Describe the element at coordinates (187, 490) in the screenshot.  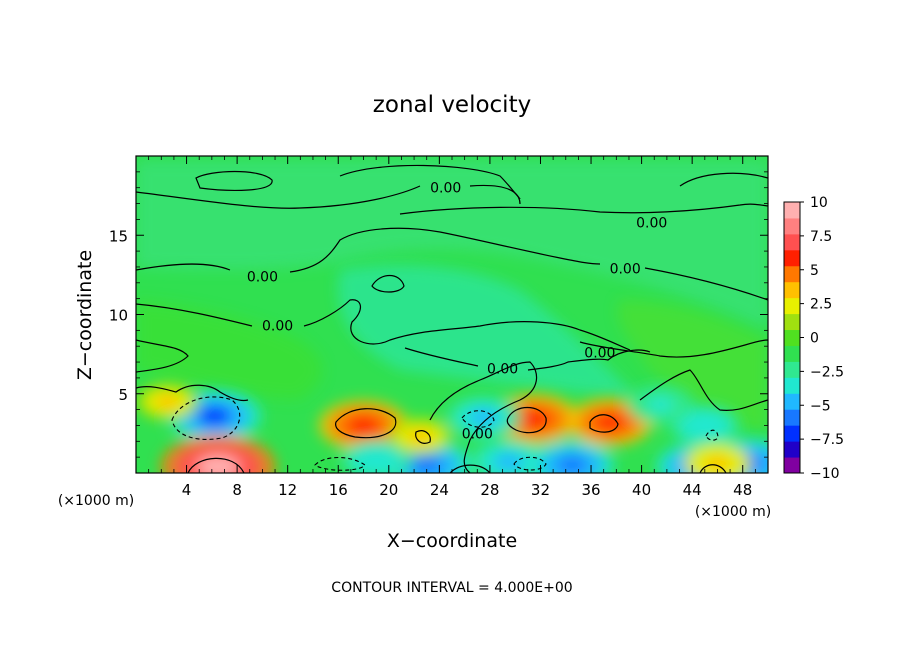
I see `x-tick-label: 4` at that location.